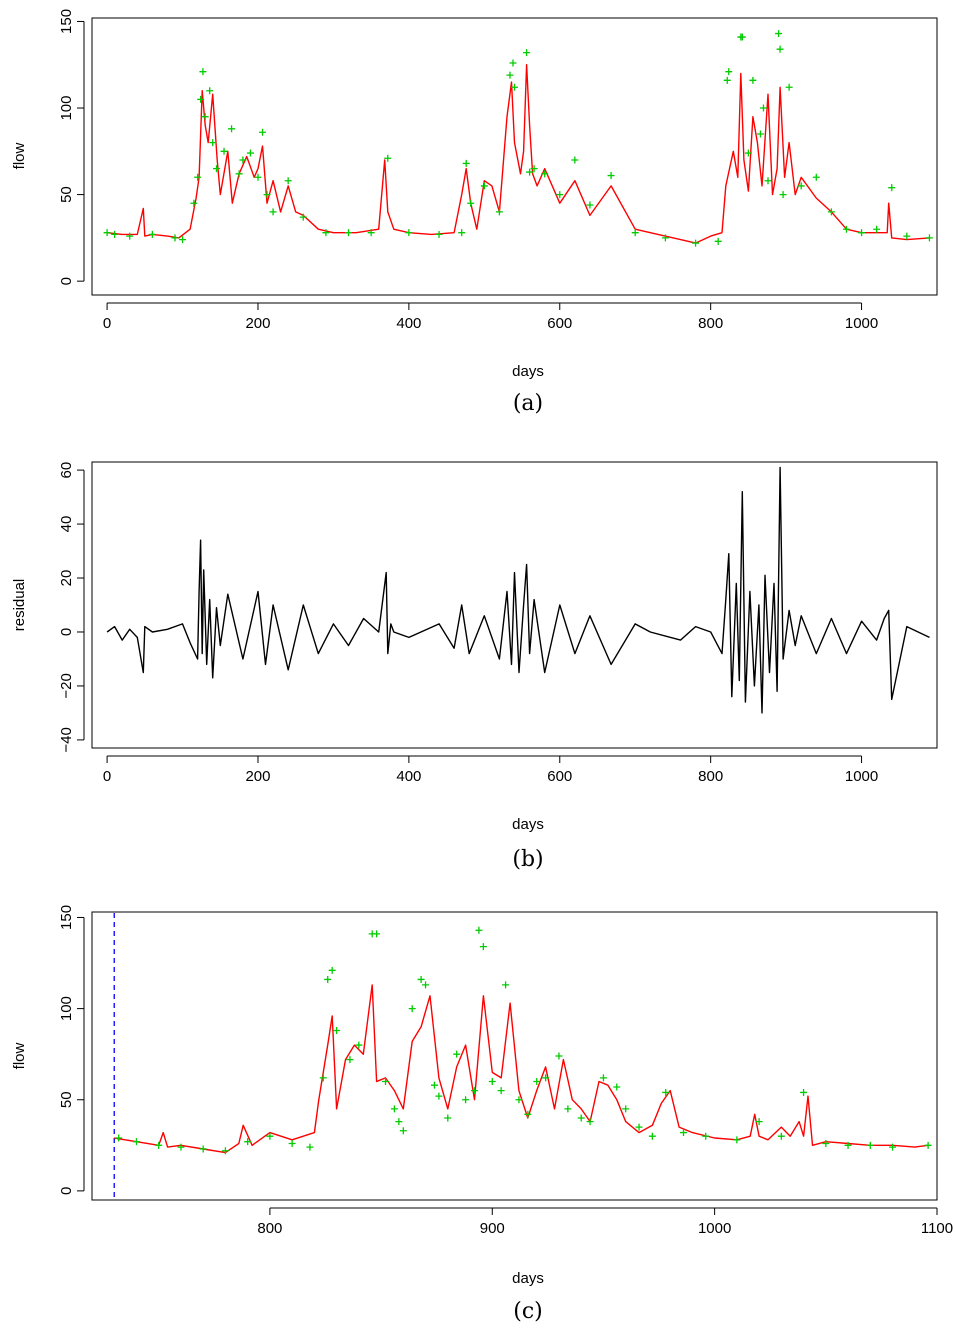 The width and height of the screenshot is (955, 1329). What do you see at coordinates (66, 578) in the screenshot?
I see `y-tick-label-b: 20` at bounding box center [66, 578].